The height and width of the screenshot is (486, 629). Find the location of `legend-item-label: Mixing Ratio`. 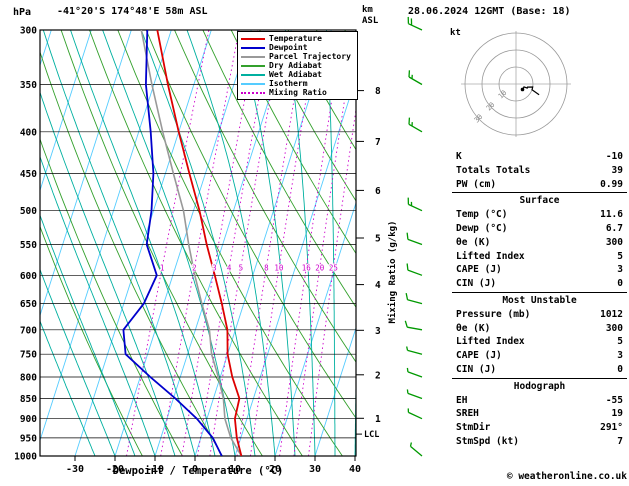

legend-item-label: Mixing Ratio is located at coordinates (298, 92).